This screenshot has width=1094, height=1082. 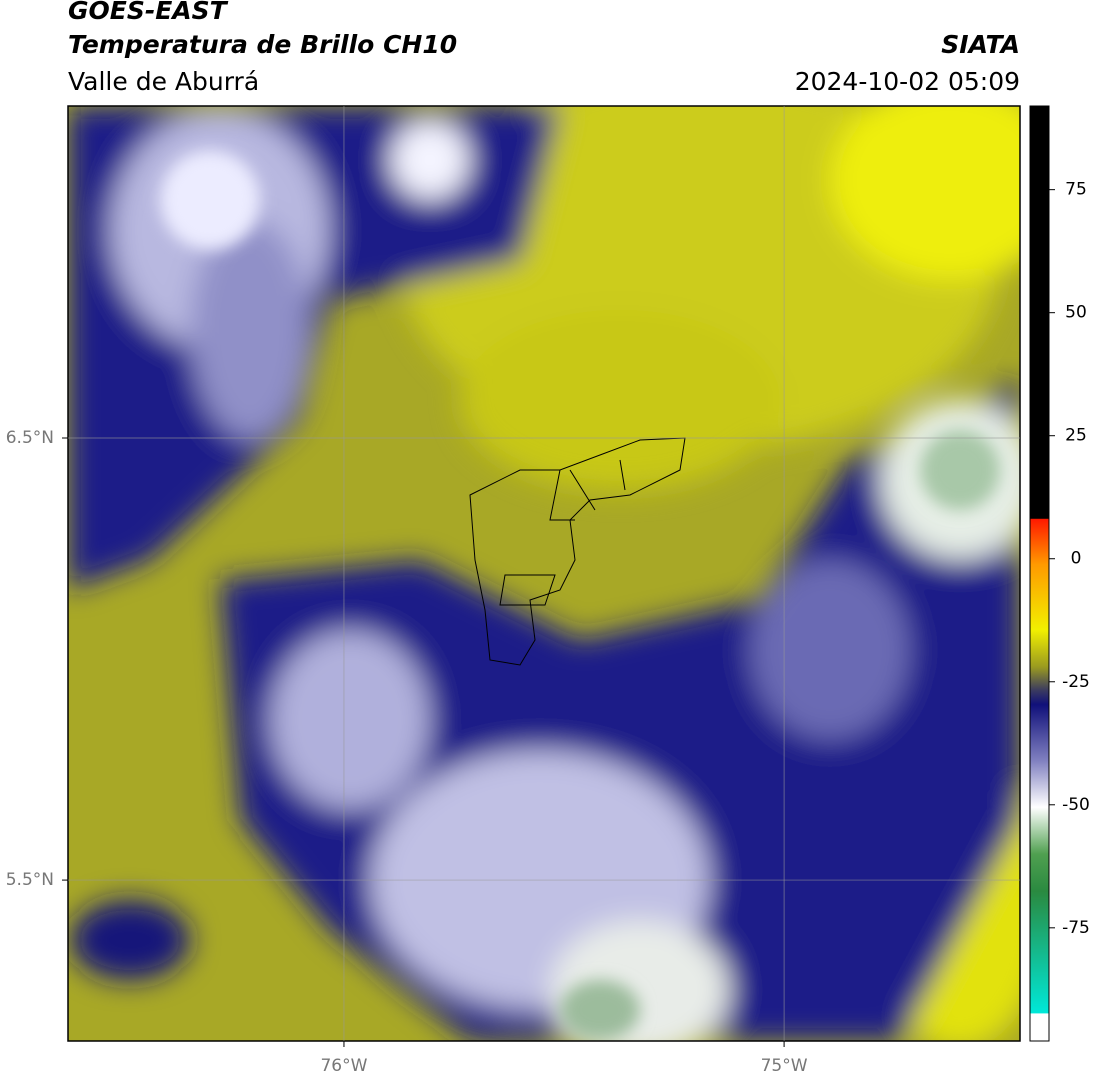 I want to click on y-tick-label: 6.5°N, so click(x=30, y=438).